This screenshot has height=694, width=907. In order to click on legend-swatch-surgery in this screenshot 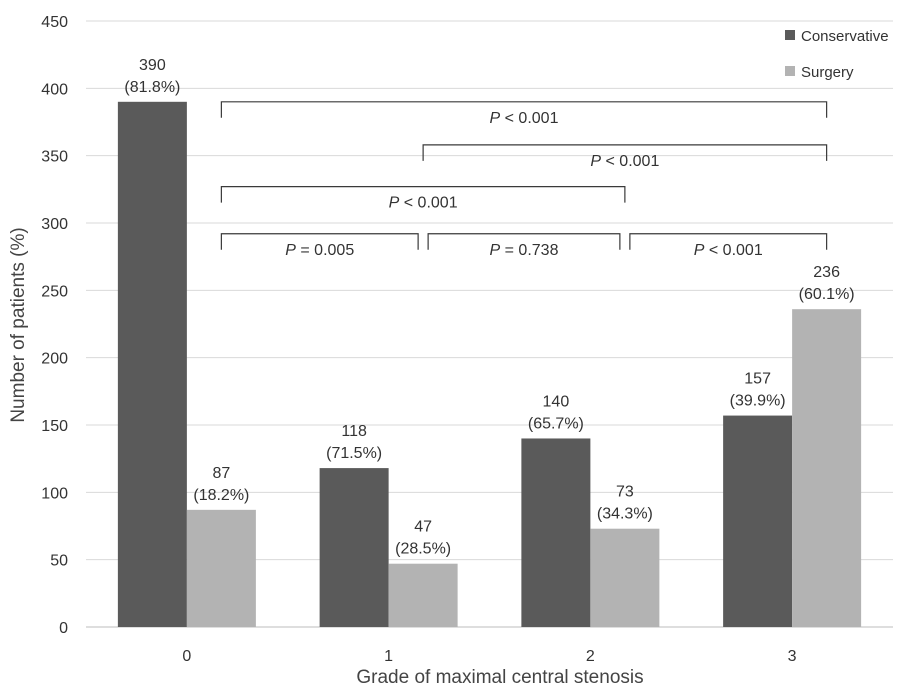, I will do `click(790, 71)`.